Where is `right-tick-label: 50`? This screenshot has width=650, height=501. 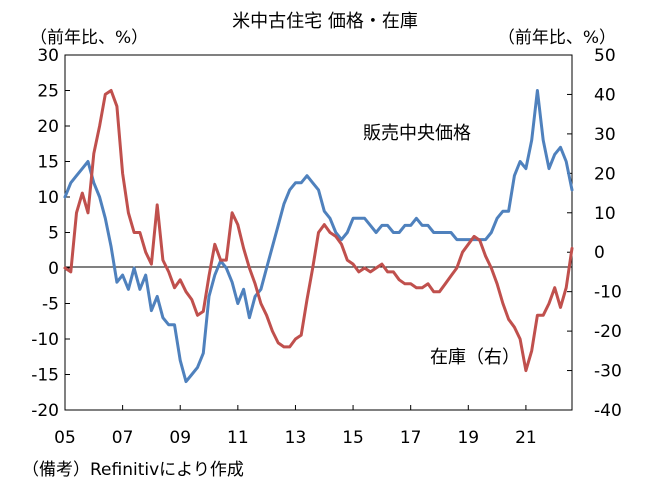 right-tick-label: 50 is located at coordinates (605, 56).